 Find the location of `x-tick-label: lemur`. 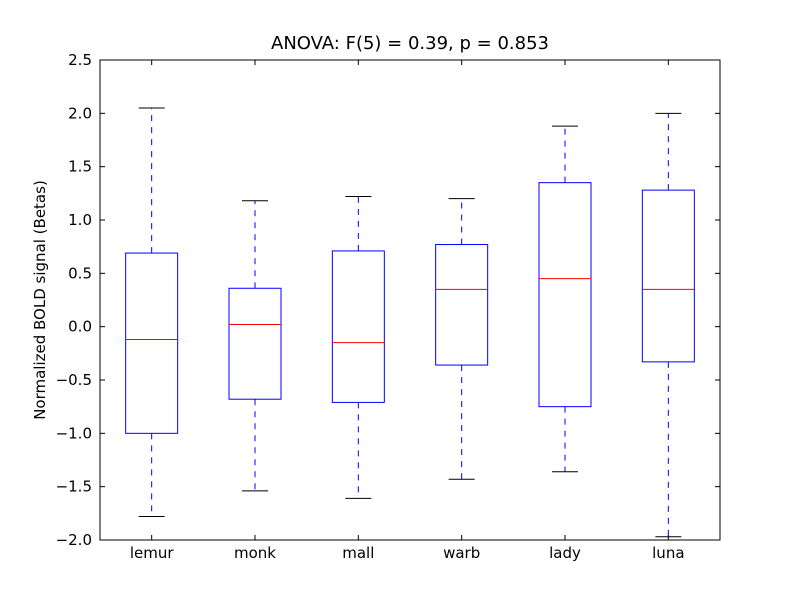

x-tick-label: lemur is located at coordinates (152, 553).